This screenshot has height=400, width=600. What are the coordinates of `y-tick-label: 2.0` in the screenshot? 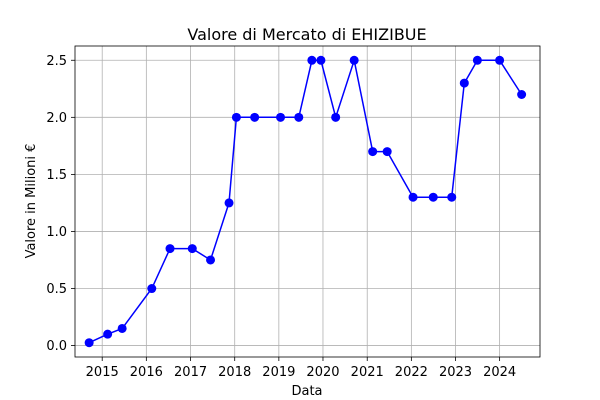 It's located at (56, 118).